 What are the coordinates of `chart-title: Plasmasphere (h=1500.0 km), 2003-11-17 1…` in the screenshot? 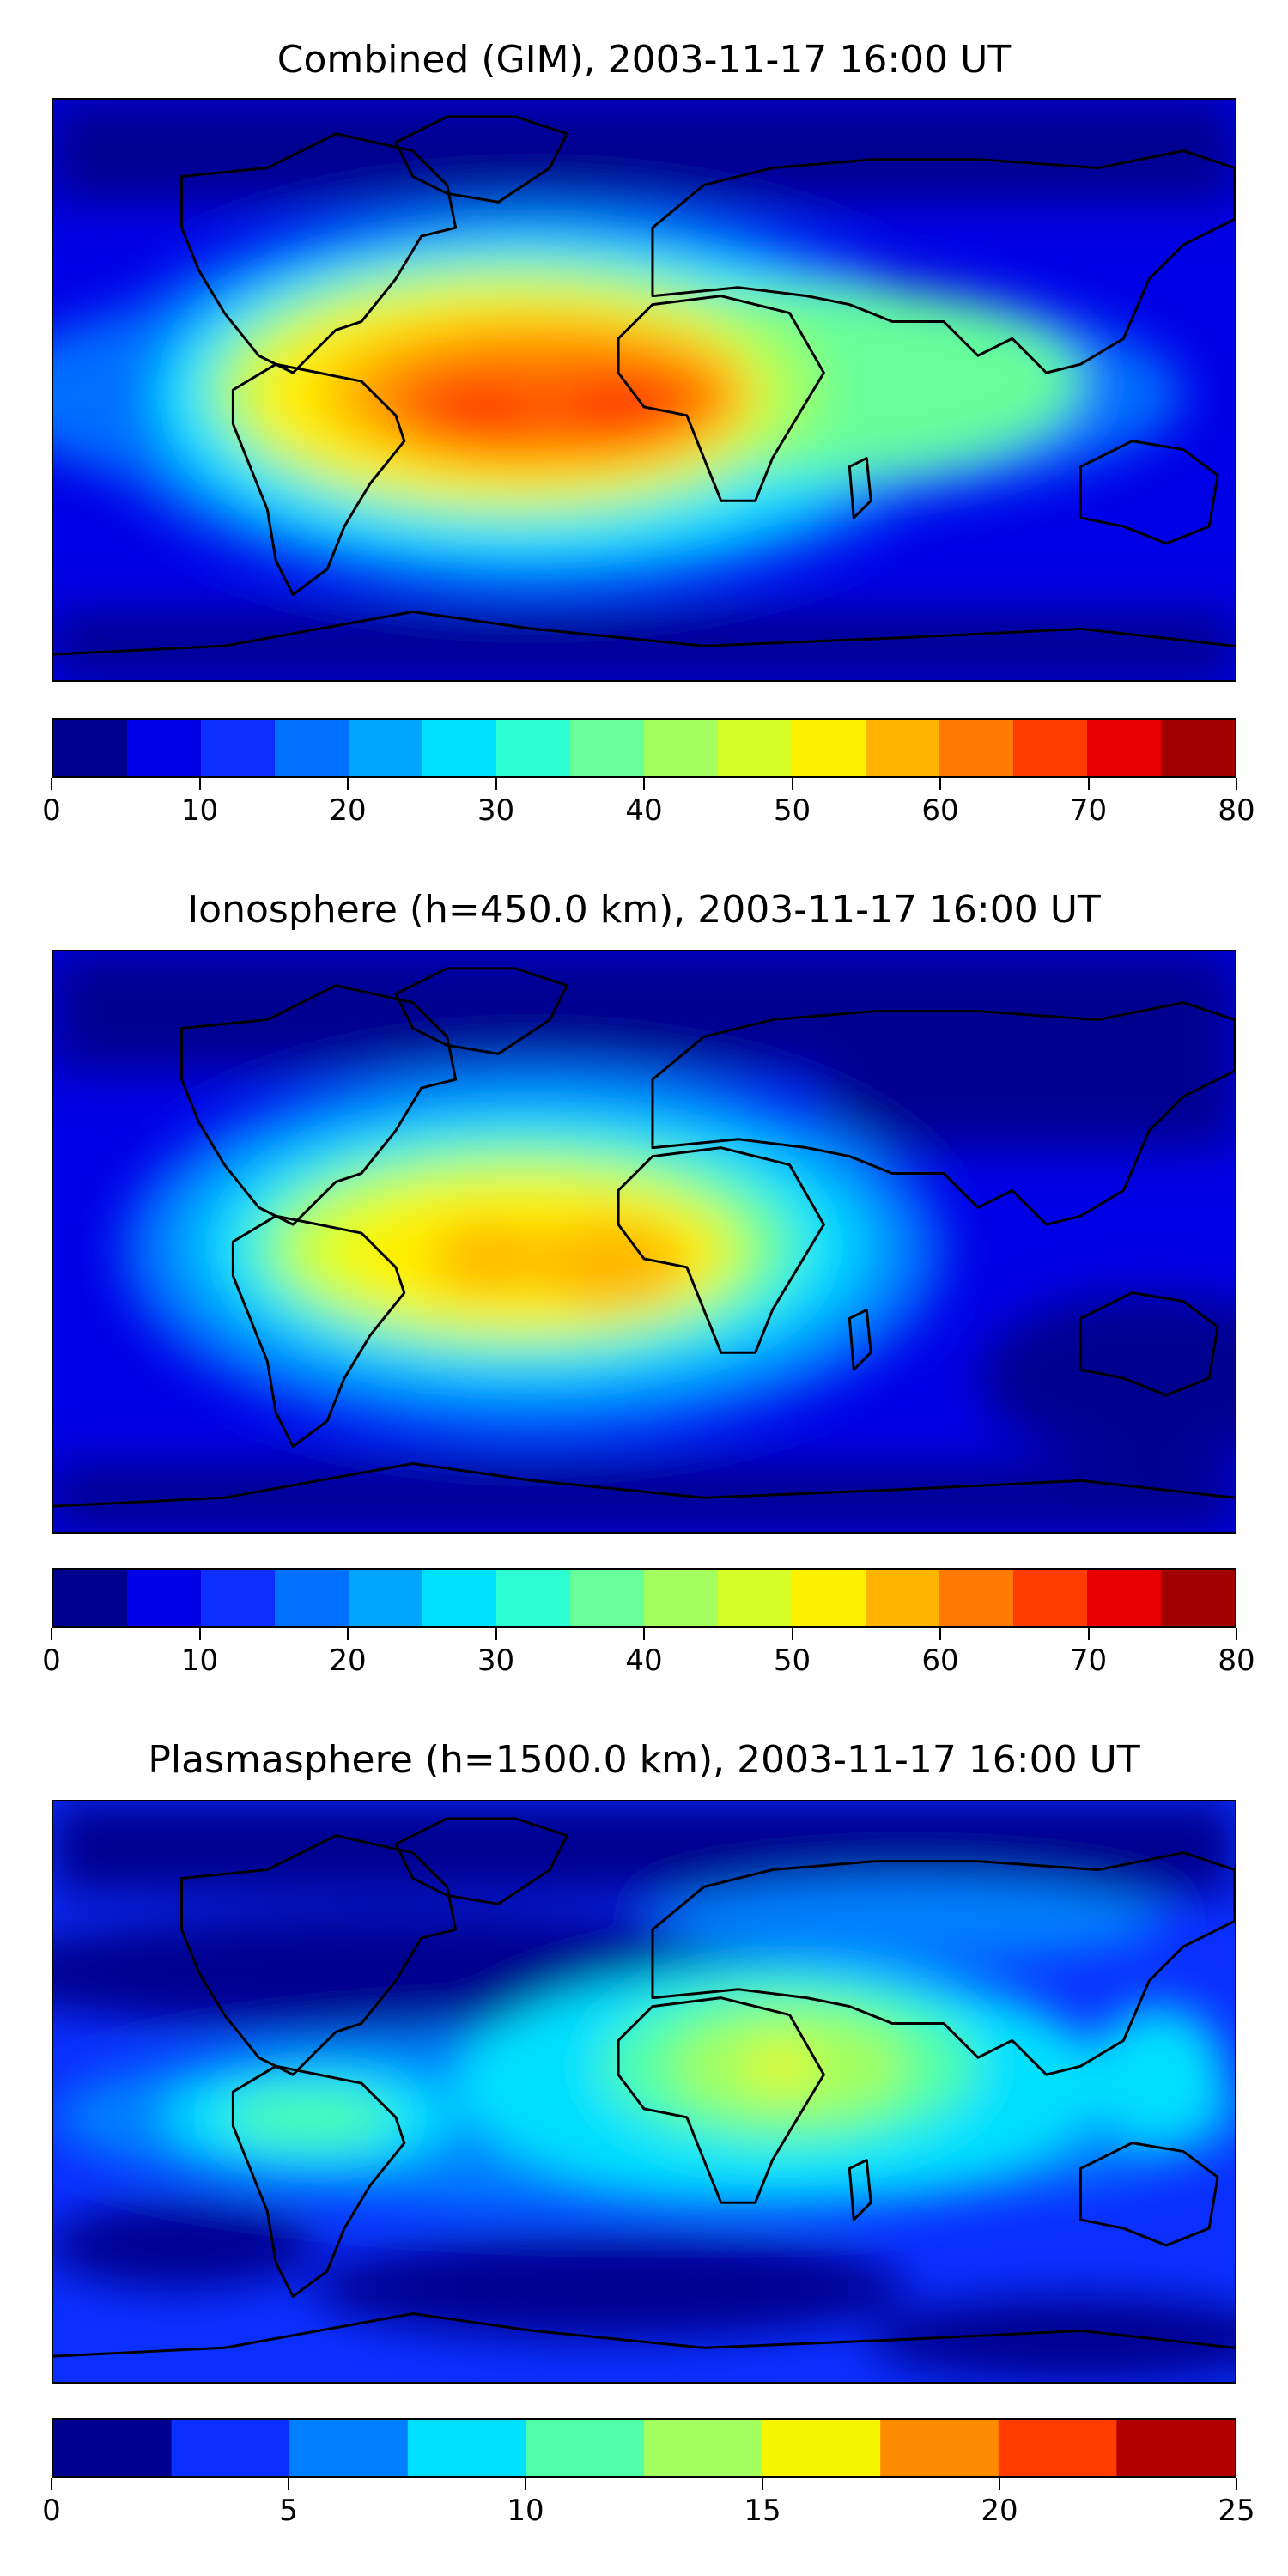 It's located at (644, 1760).